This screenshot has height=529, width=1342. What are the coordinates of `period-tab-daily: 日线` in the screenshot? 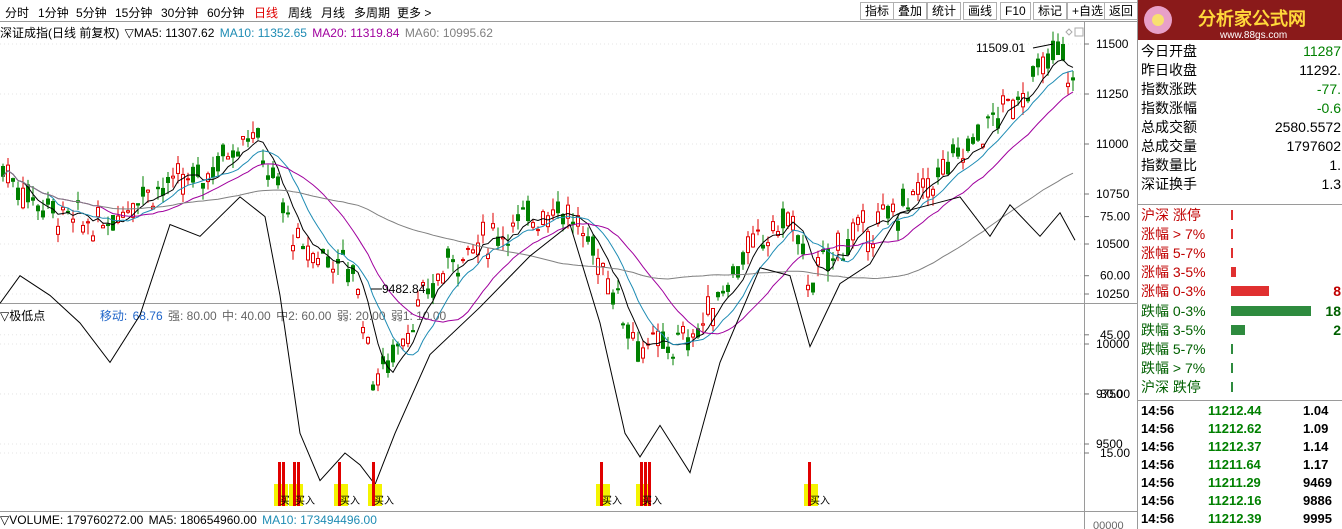 It's located at (266, 13).